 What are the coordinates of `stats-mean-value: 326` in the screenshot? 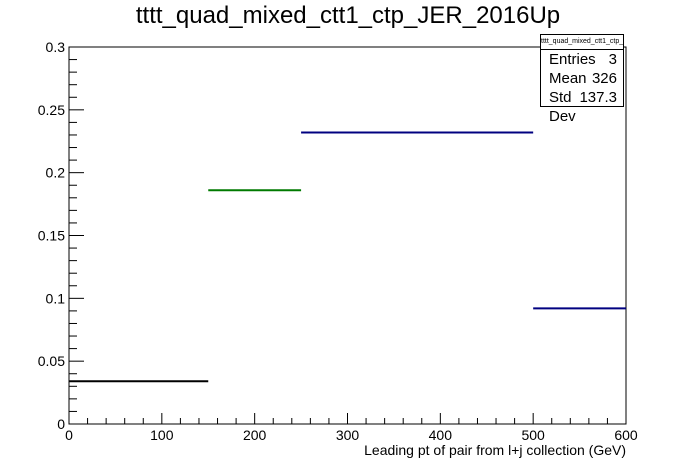 It's located at (604, 78).